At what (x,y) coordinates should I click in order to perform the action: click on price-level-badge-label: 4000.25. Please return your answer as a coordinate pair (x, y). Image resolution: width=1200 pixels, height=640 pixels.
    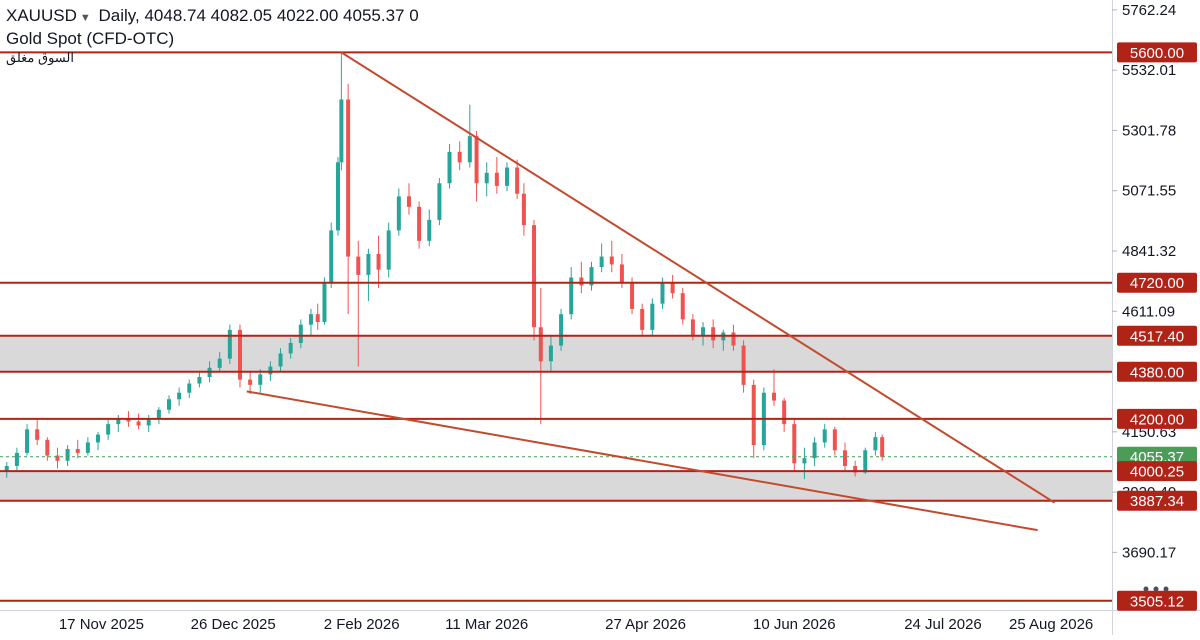
    Looking at the image, I should click on (1157, 472).